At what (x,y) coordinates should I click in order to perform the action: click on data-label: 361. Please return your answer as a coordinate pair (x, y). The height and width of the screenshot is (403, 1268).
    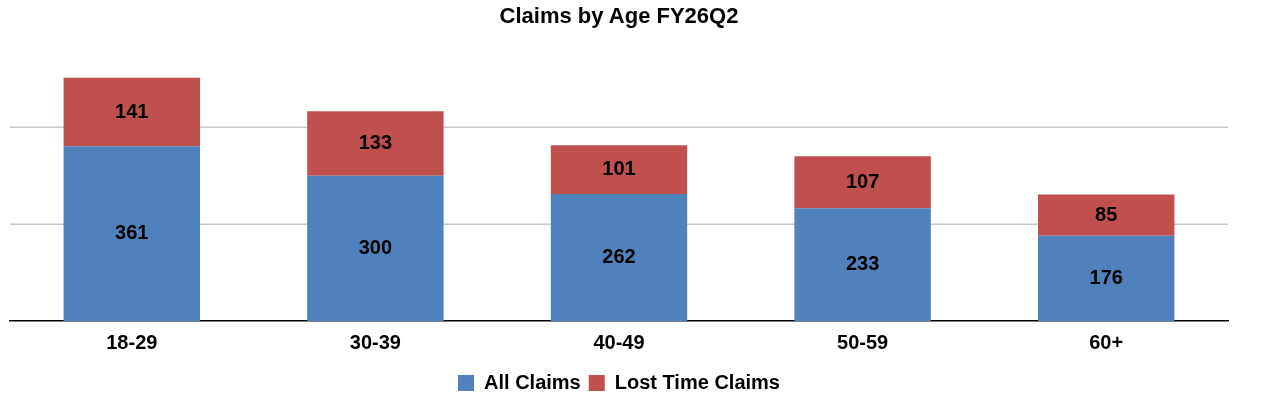
    Looking at the image, I should click on (132, 232).